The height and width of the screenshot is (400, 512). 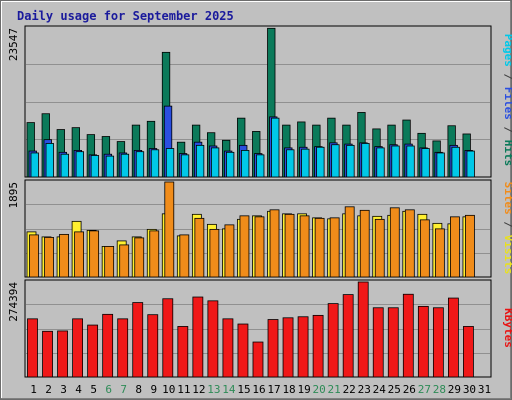 What do you see at coordinates (439, 389) in the screenshot?
I see `day-label-28: 28` at bounding box center [439, 389].